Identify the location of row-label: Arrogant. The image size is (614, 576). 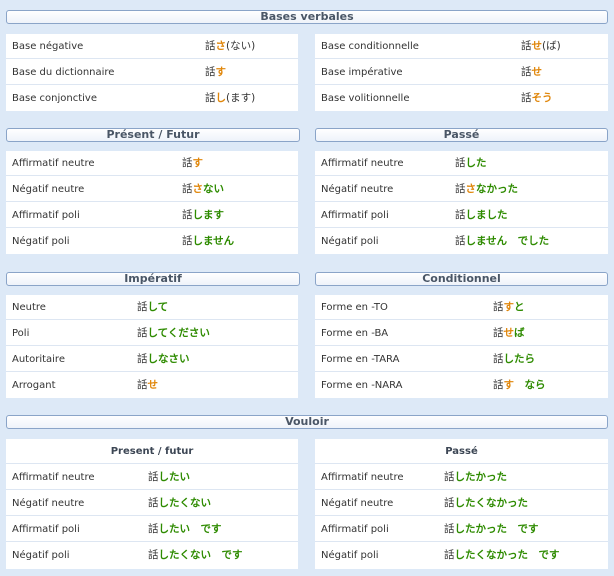
(34, 385).